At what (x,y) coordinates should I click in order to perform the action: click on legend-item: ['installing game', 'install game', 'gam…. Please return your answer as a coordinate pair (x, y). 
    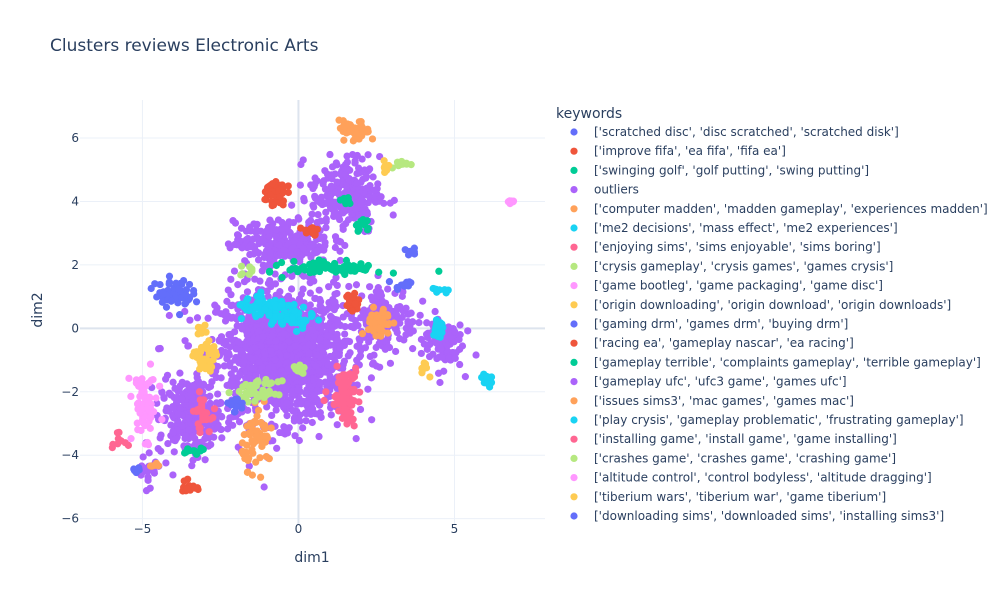
    Looking at the image, I should click on (733, 439).